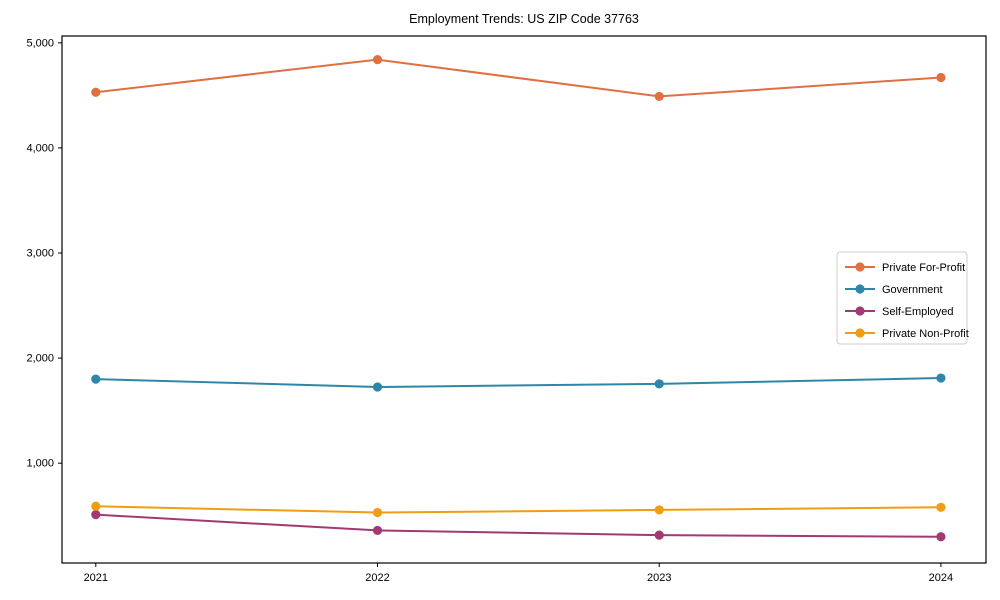  Describe the element at coordinates (918, 312) in the screenshot. I see `legend-label: Self-Employed` at that location.